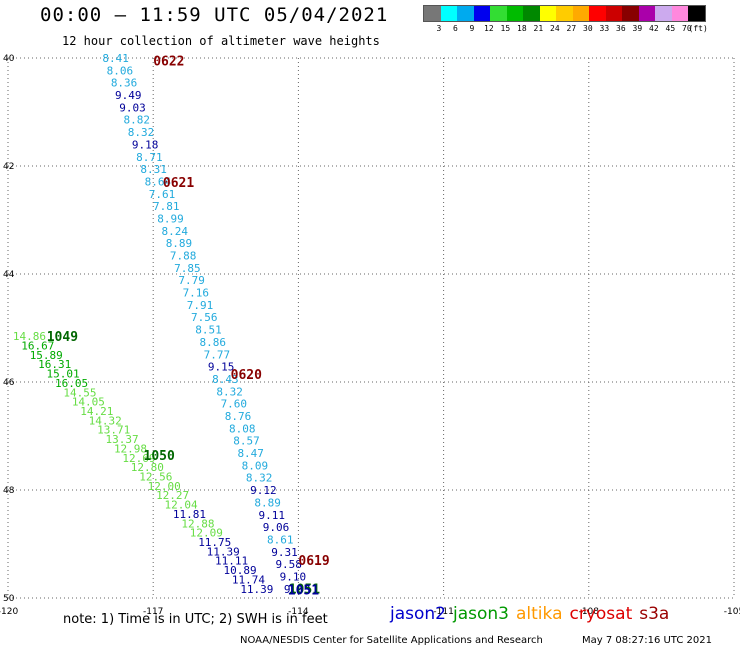 The width and height of the screenshot is (740, 650). What do you see at coordinates (196, 293) in the screenshot?
I see `wave-height-value: 7.16` at bounding box center [196, 293].